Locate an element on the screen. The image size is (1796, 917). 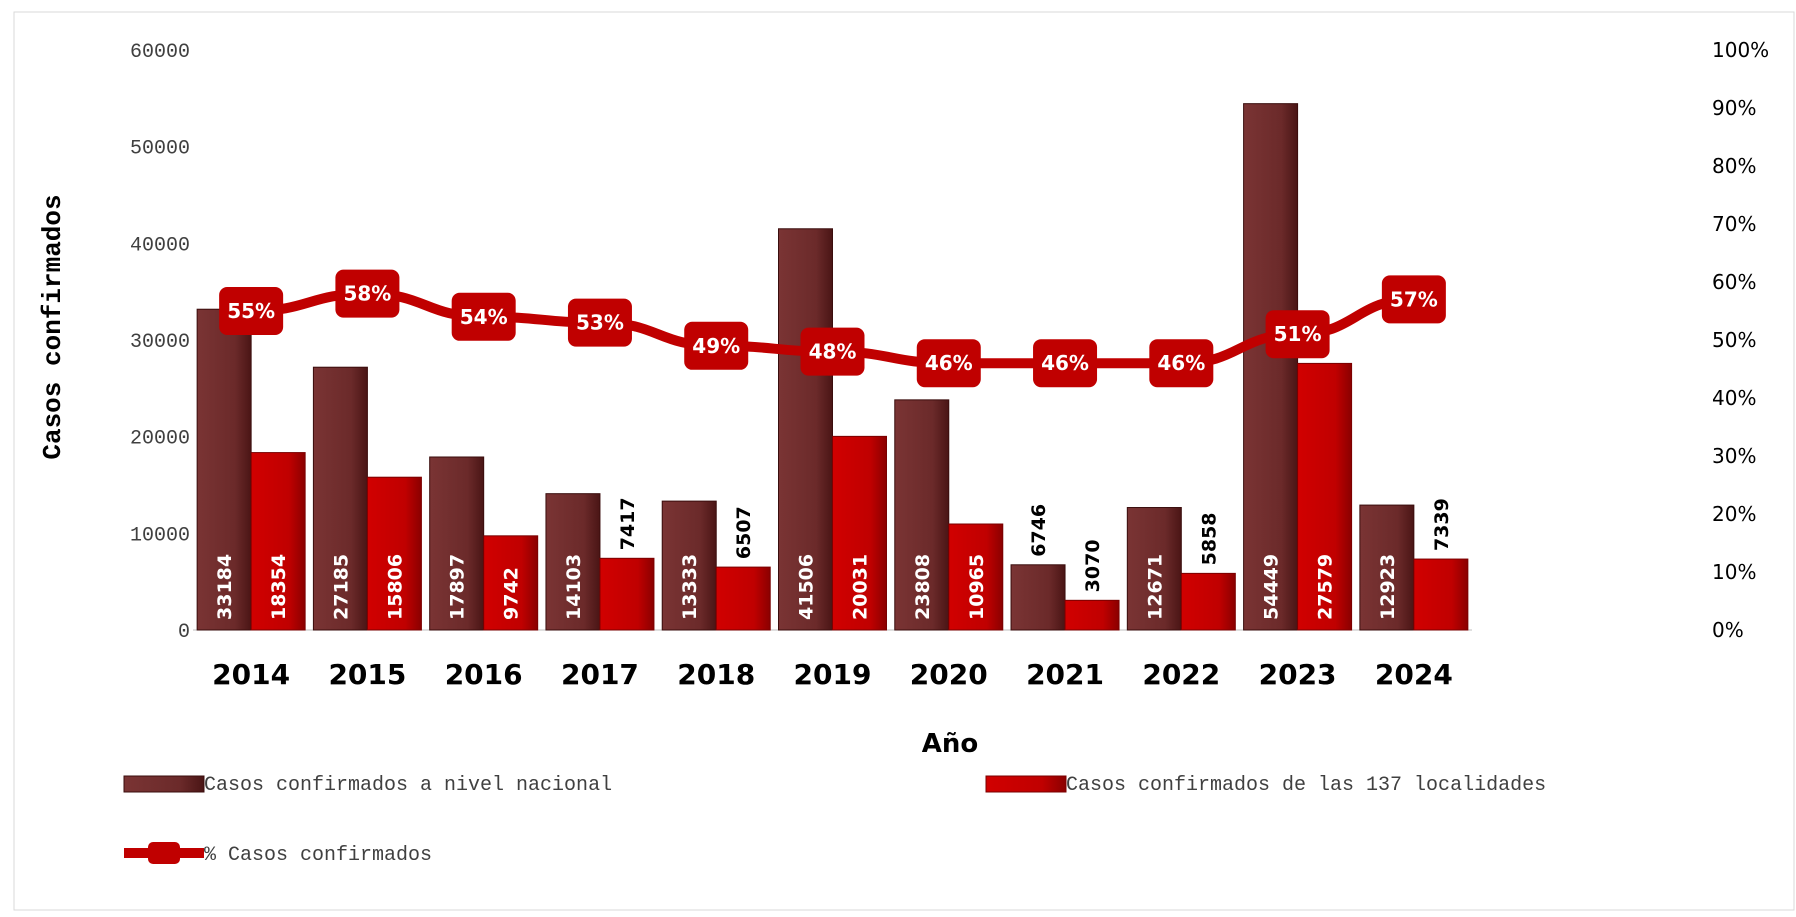
y2-tick-label: 40% is located at coordinates (1734, 398).